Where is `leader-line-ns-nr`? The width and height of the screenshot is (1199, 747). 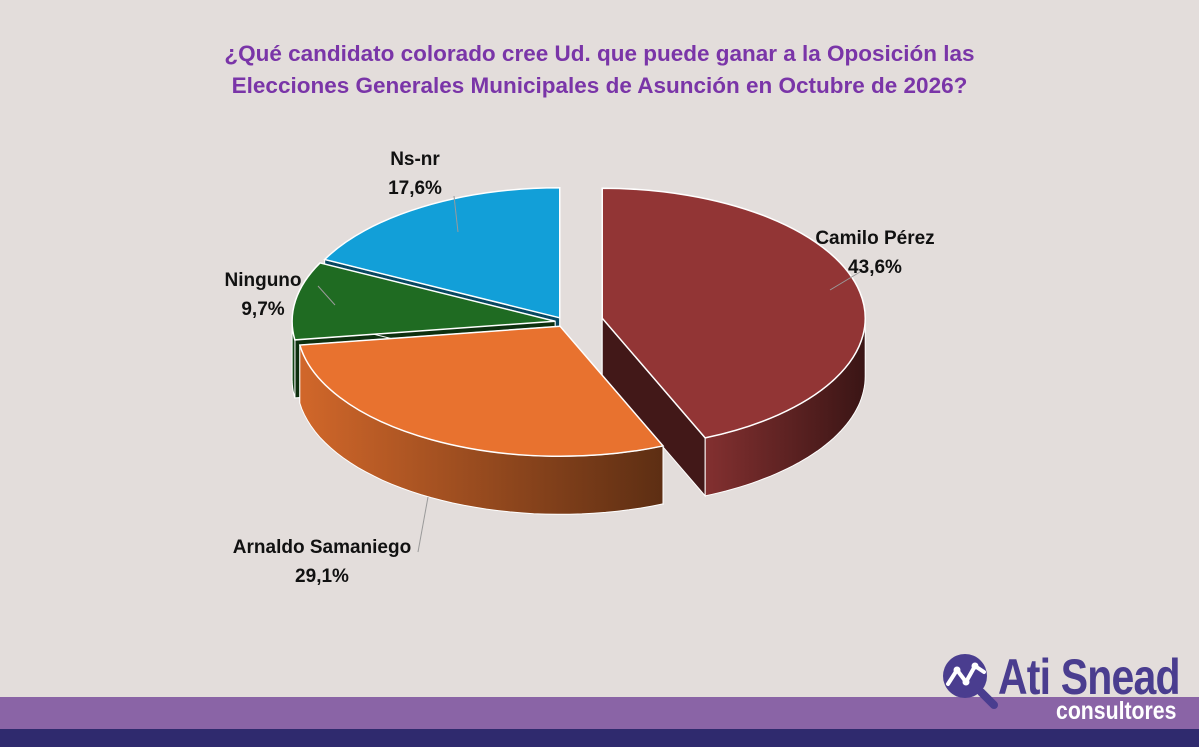 leader-line-ns-nr is located at coordinates (456, 214).